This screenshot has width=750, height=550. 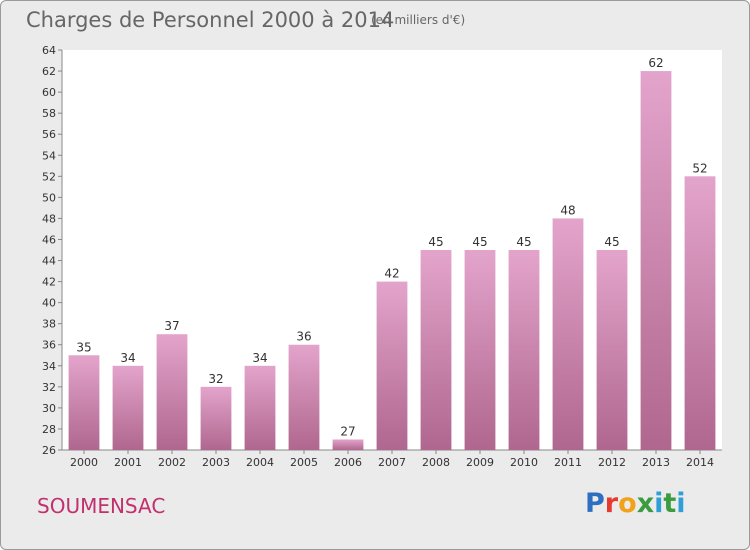 What do you see at coordinates (49, 429) in the screenshot?
I see `y-tick-label: 28` at bounding box center [49, 429].